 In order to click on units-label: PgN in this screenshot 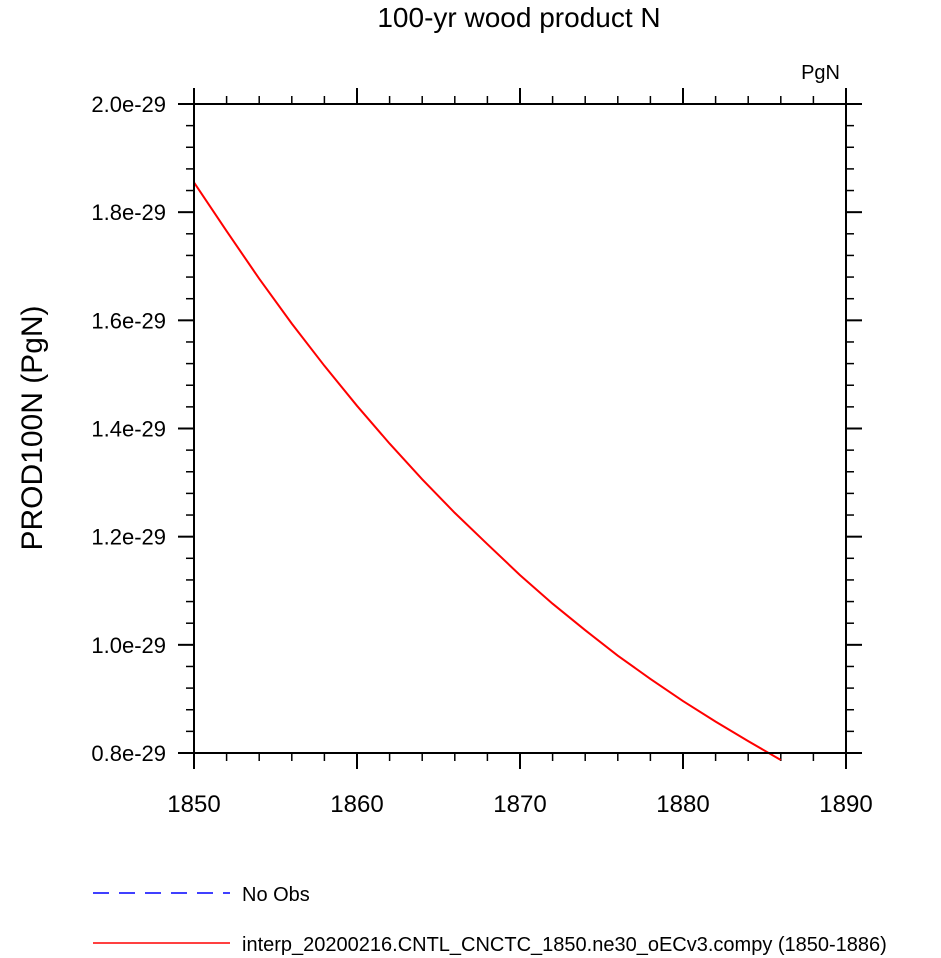, I will do `click(820, 73)`.